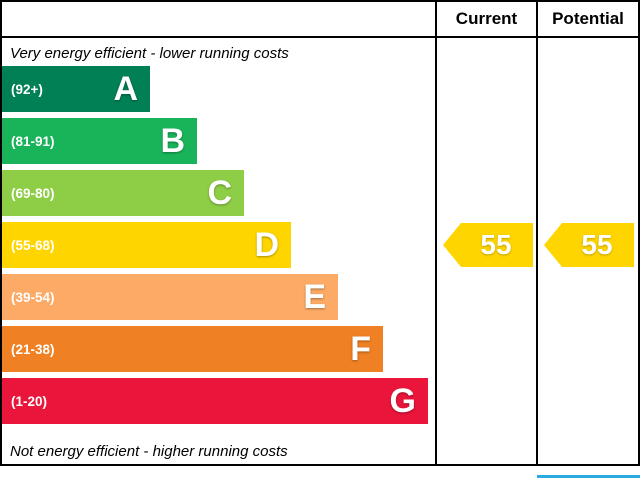  What do you see at coordinates (146, 245) in the screenshot?
I see `band-bar: (55-68) D` at bounding box center [146, 245].